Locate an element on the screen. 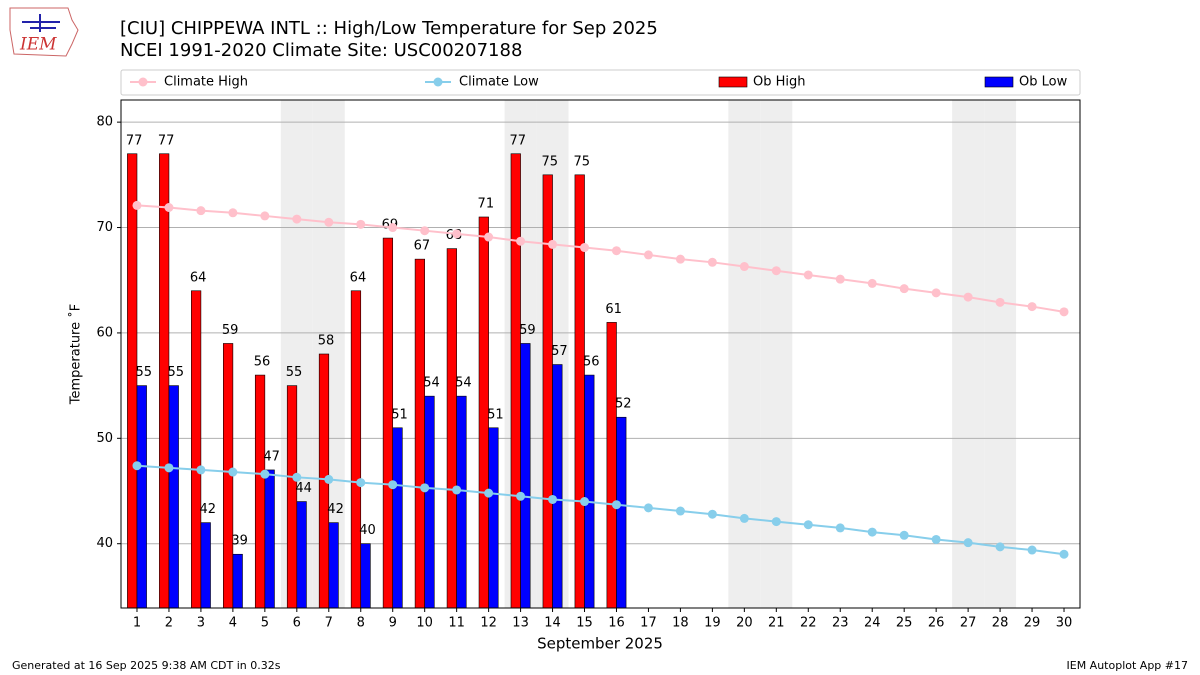 The height and width of the screenshot is (675, 1200). x-tick-label: 12 is located at coordinates (488, 623).